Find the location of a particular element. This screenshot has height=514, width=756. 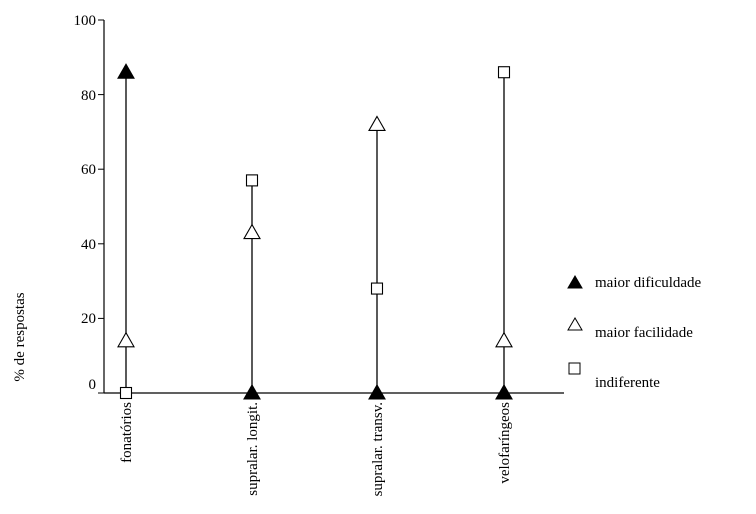

y-tick-label: 40 is located at coordinates (88, 245).